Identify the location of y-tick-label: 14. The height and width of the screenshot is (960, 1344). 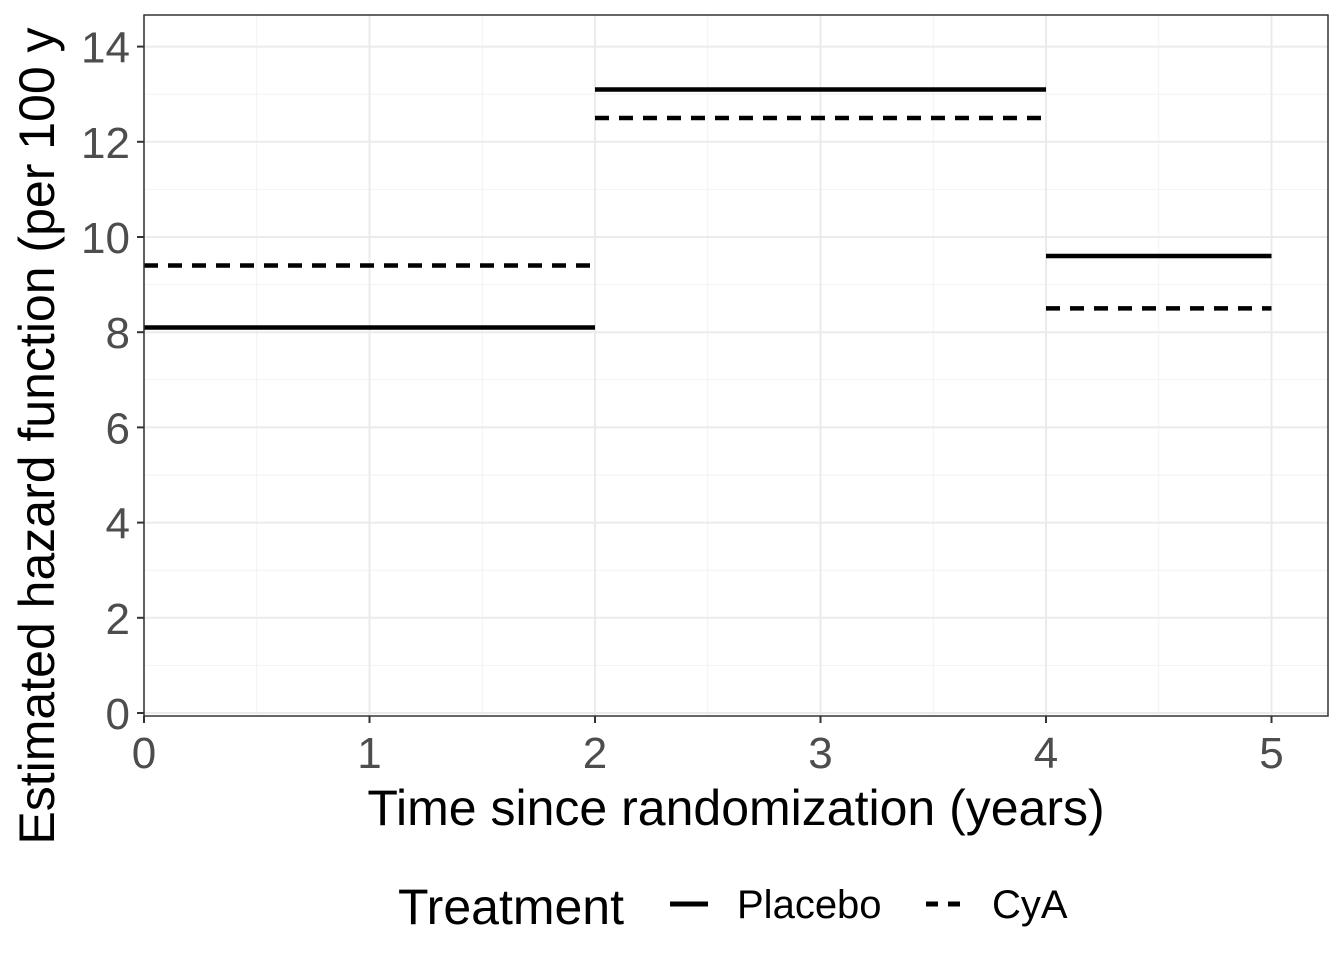
(105, 48).